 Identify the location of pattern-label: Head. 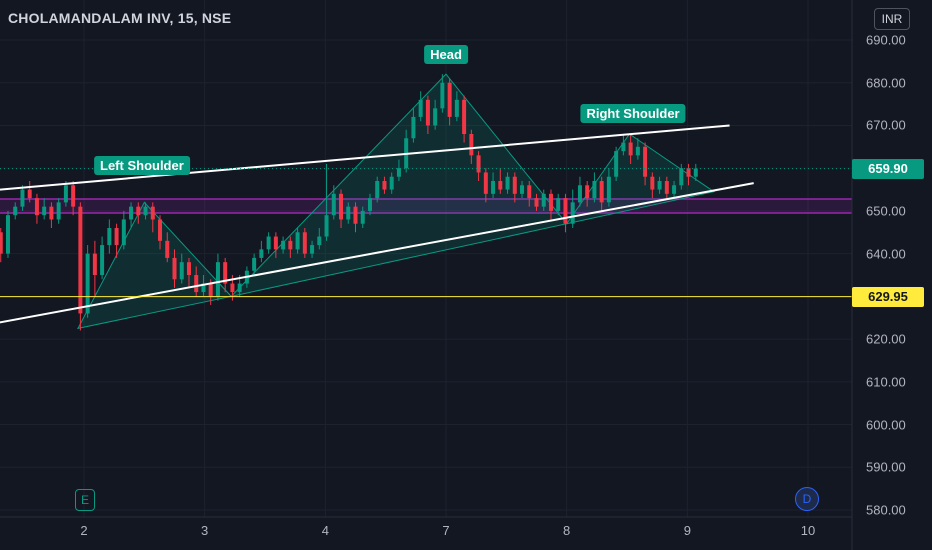
(446, 54).